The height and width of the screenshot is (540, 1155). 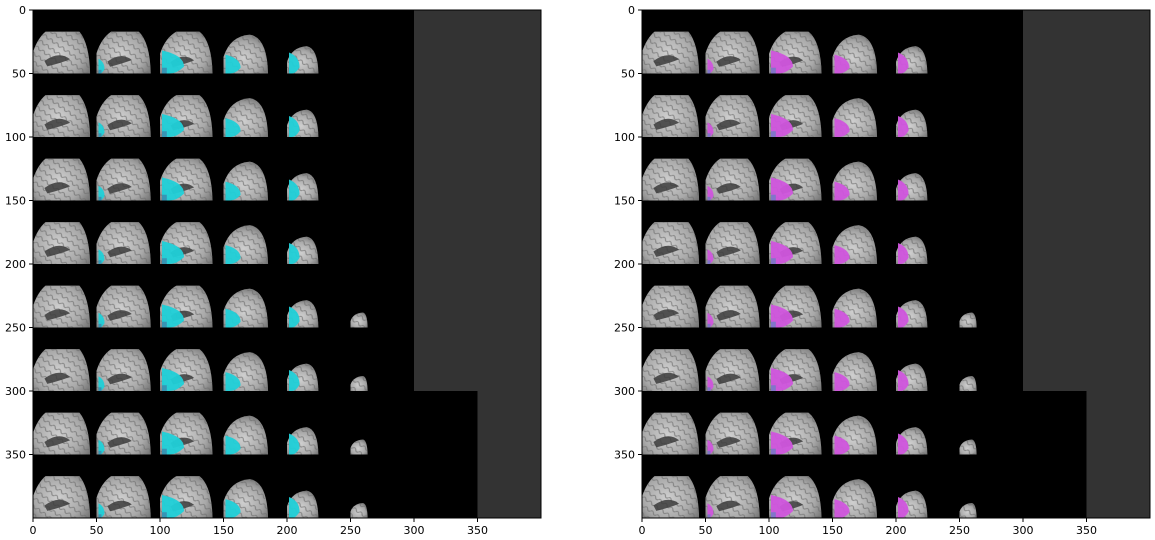 What do you see at coordinates (15, 264) in the screenshot?
I see `y-tick-label: 200` at bounding box center [15, 264].